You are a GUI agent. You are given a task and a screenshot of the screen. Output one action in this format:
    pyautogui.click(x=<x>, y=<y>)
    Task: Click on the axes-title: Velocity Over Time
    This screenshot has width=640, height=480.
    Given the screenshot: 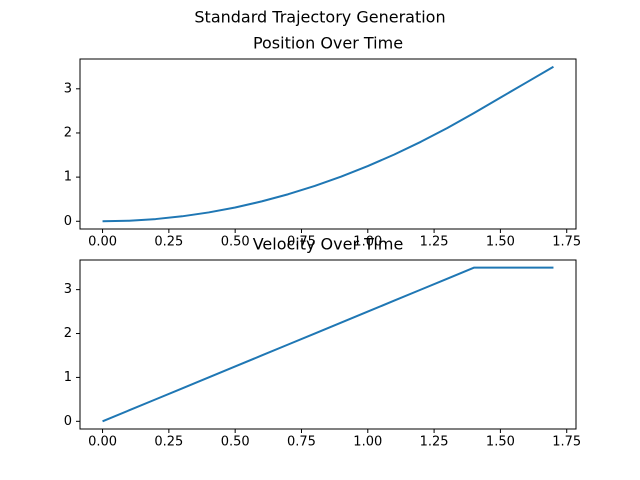 What is the action you would take?
    pyautogui.click(x=328, y=244)
    